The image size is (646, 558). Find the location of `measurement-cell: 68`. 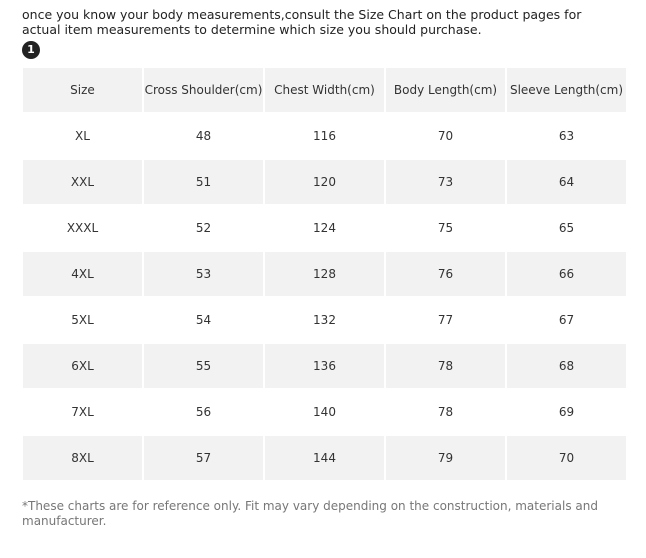

measurement-cell: 68 is located at coordinates (566, 366).